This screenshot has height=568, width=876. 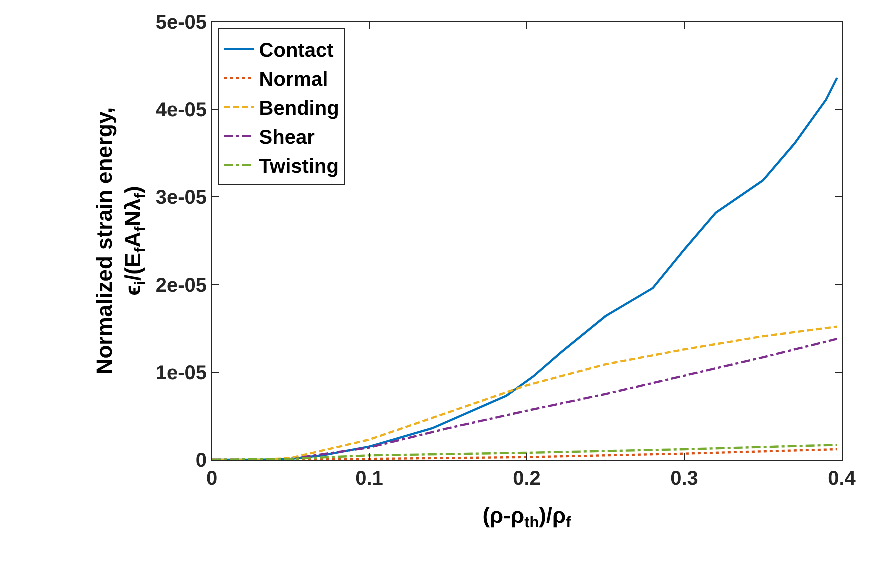 I want to click on y-tick-label: 5e-05, so click(x=181, y=23).